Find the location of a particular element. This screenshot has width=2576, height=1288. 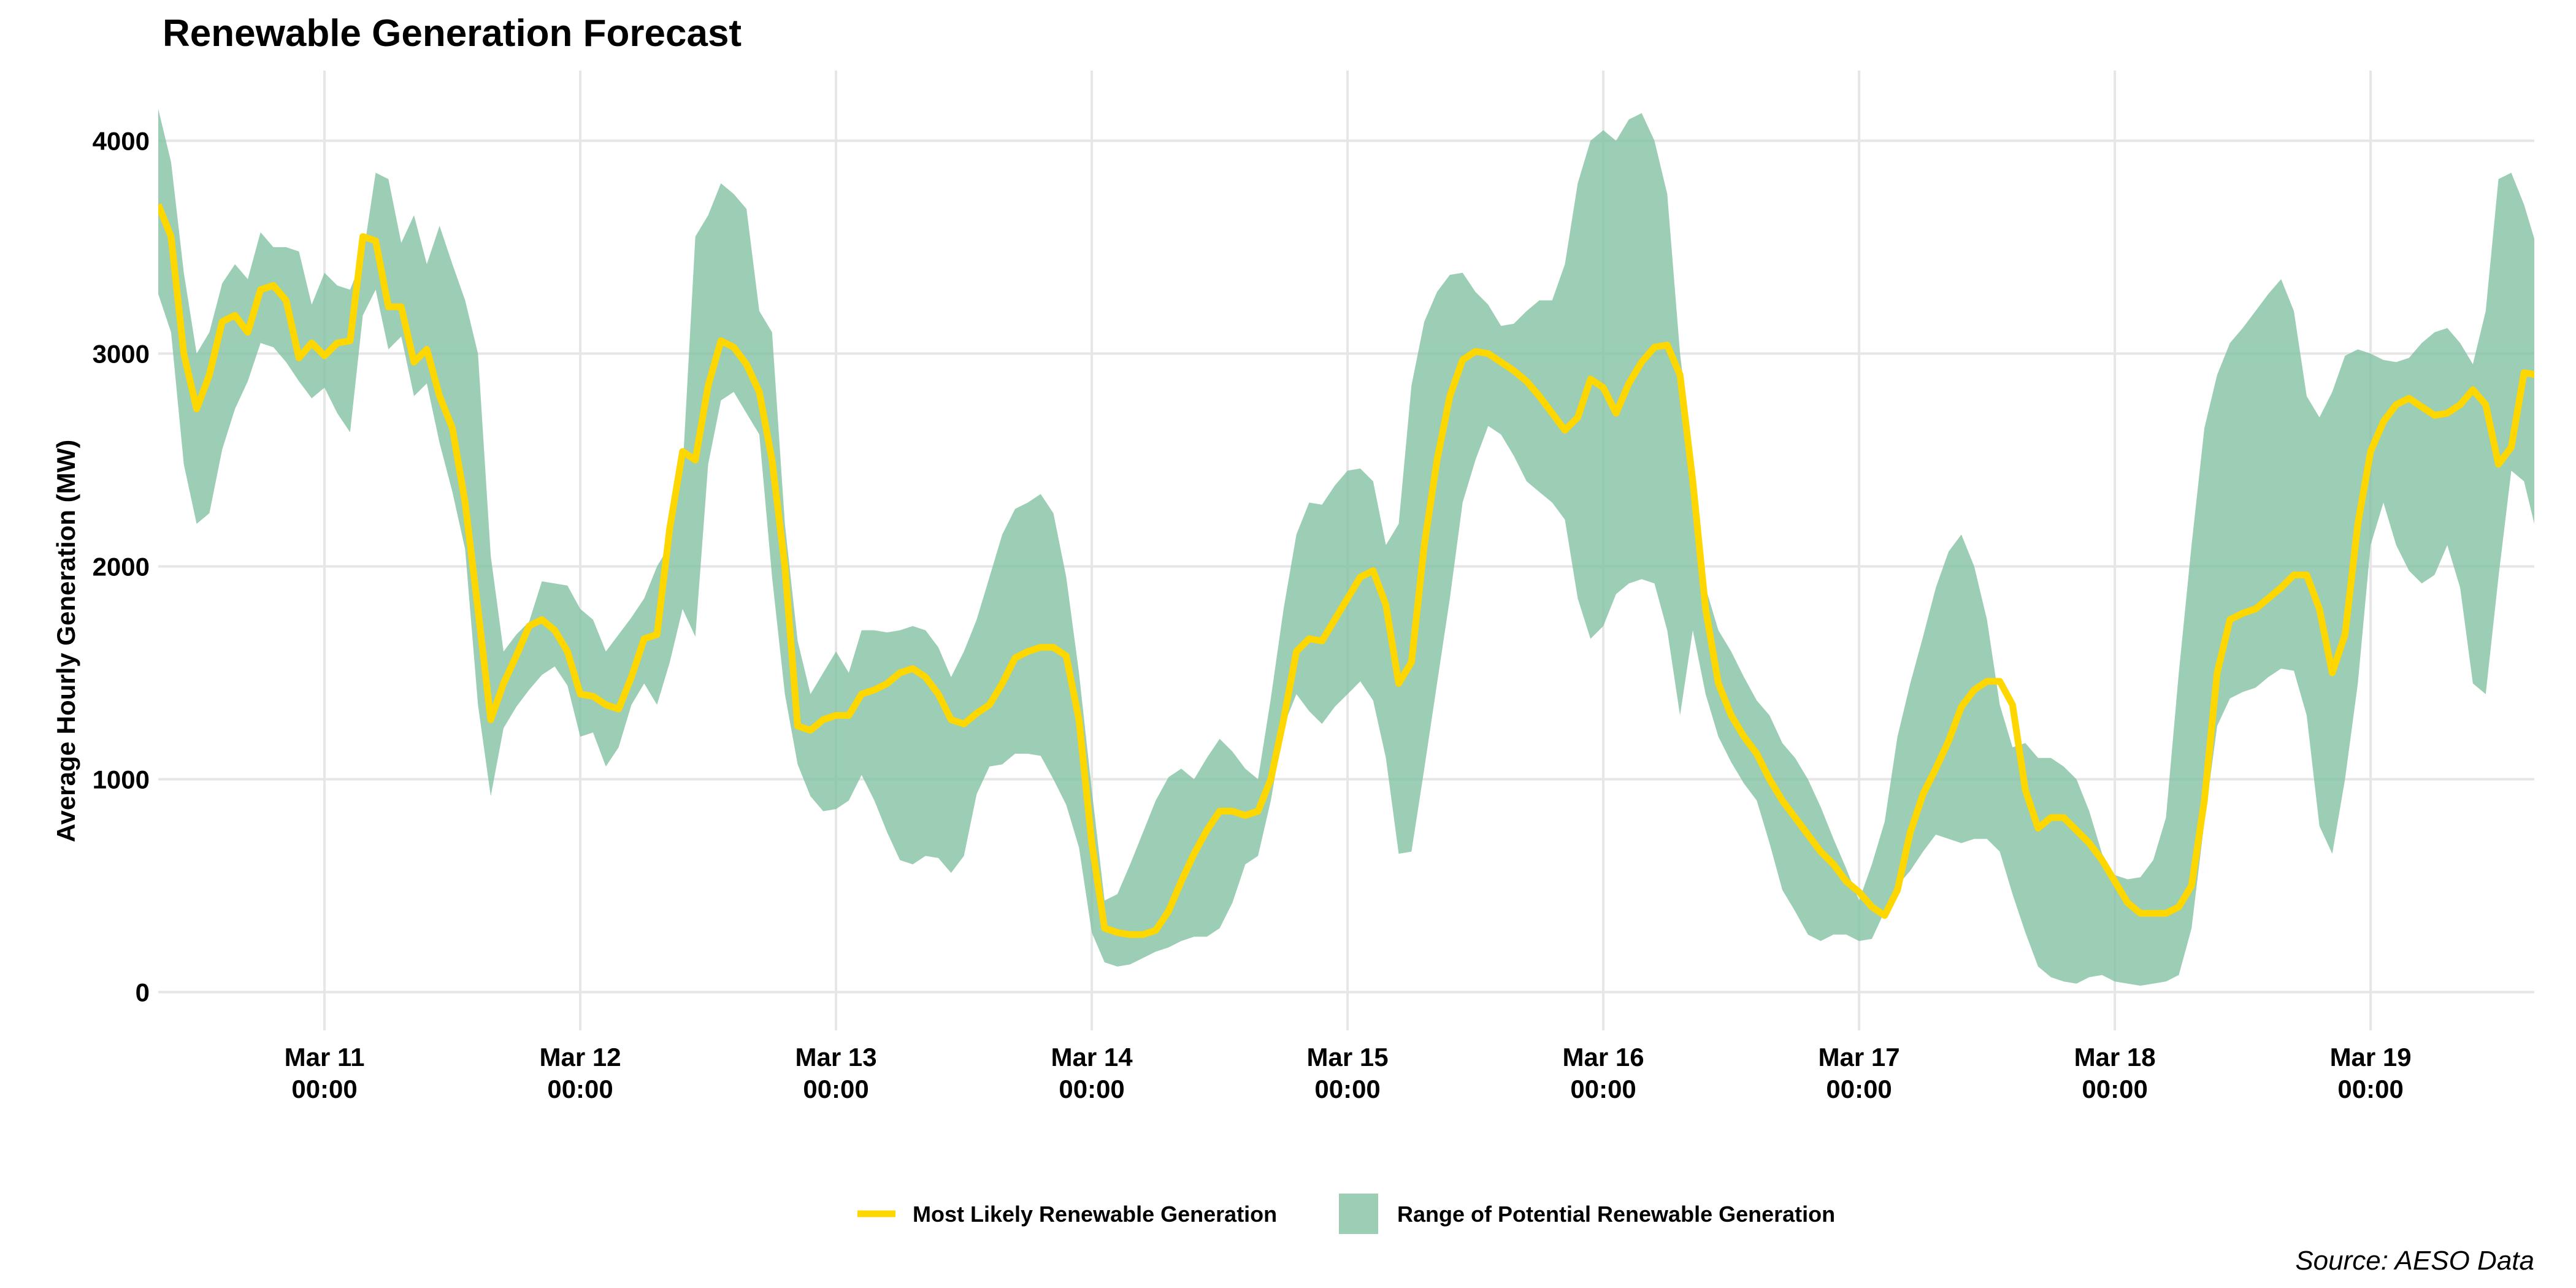

y-tick-label-2: 2000 is located at coordinates (121, 567).